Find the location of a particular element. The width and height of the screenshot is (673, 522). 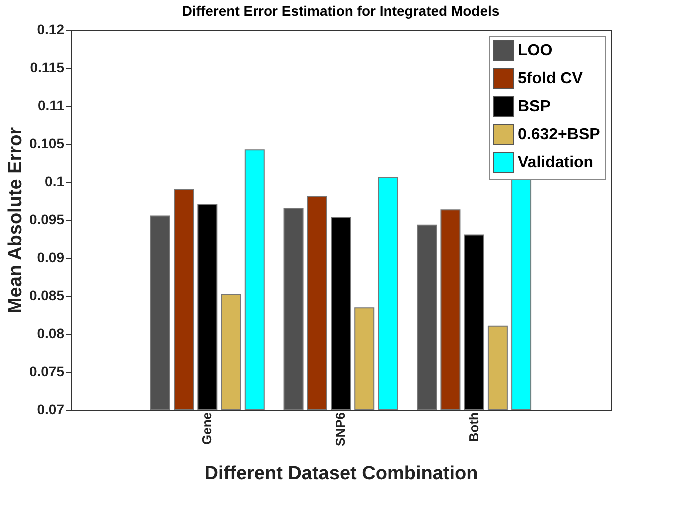

x-tick-label: Gene is located at coordinates (207, 429).